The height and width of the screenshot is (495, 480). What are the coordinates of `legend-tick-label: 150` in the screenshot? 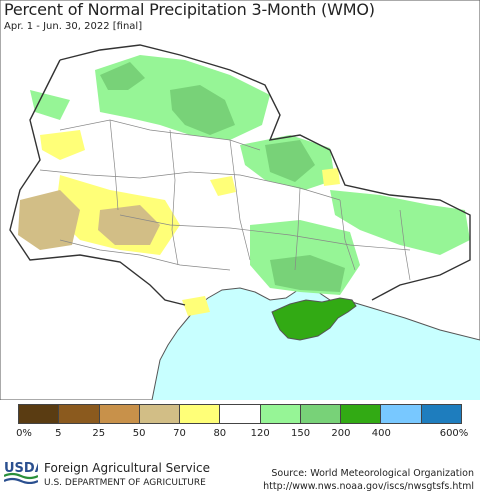 It's located at (300, 433).